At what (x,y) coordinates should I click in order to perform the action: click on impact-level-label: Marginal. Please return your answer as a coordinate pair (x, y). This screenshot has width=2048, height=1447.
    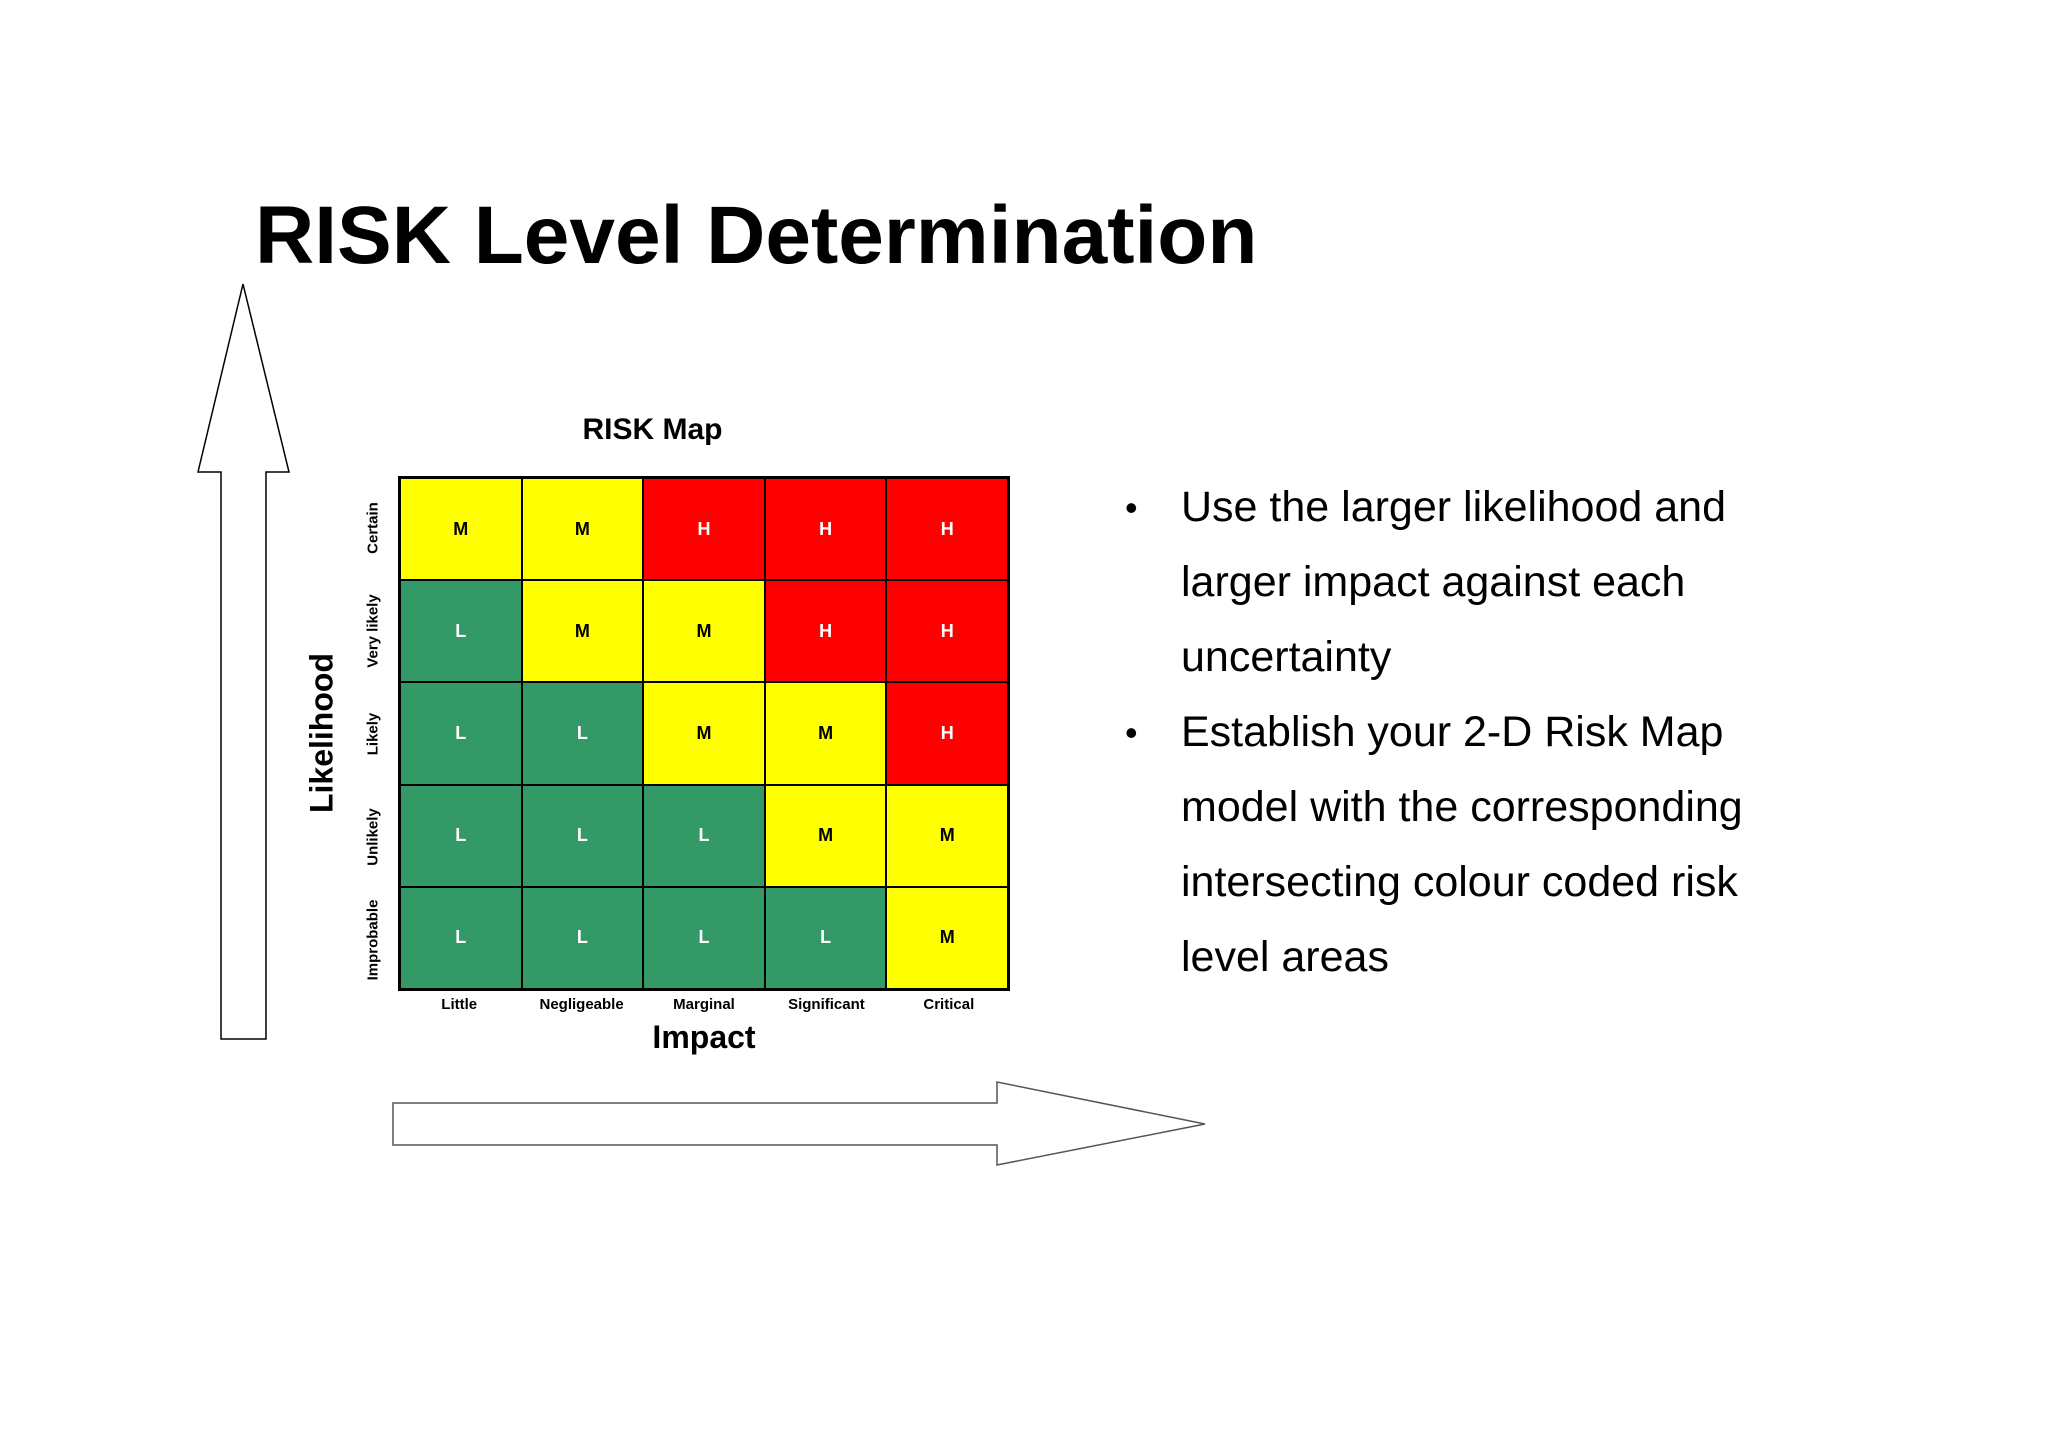
    Looking at the image, I should click on (704, 1004).